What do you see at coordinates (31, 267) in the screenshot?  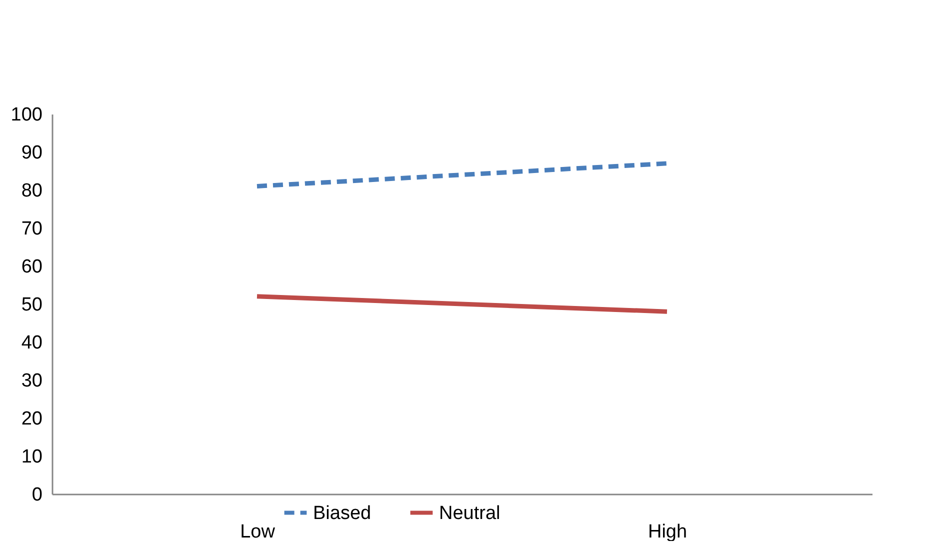 I see `y-tick-label: 60` at bounding box center [31, 267].